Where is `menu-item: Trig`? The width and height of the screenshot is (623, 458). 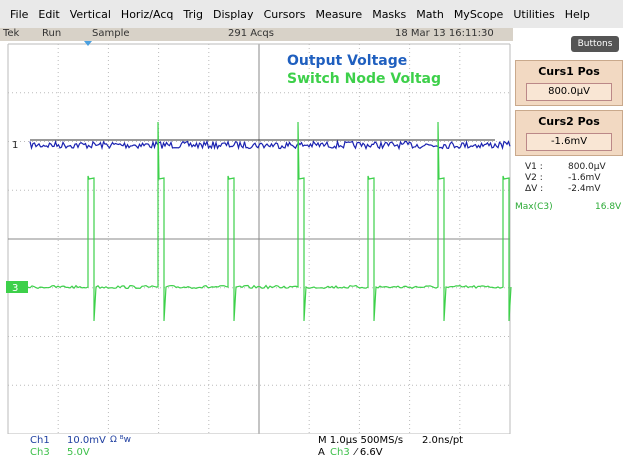
menu-item: Trig is located at coordinates (193, 14).